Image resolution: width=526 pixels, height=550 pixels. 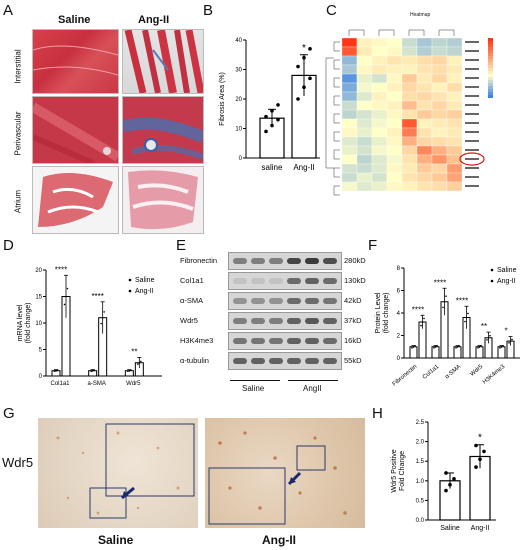 What do you see at coordinates (192, 300) in the screenshot?
I see `blot-row-label: α-SMA` at bounding box center [192, 300].